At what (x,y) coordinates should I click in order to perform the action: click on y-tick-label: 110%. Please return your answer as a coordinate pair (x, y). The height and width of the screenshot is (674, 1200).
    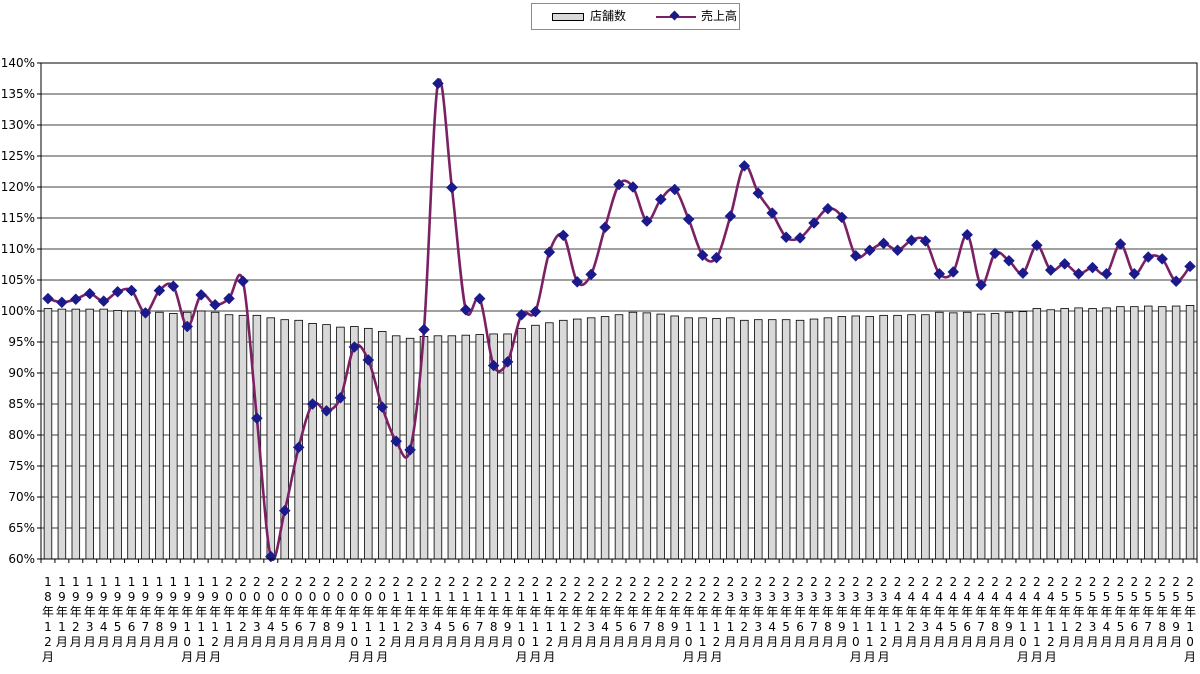
    Looking at the image, I should click on (18, 249).